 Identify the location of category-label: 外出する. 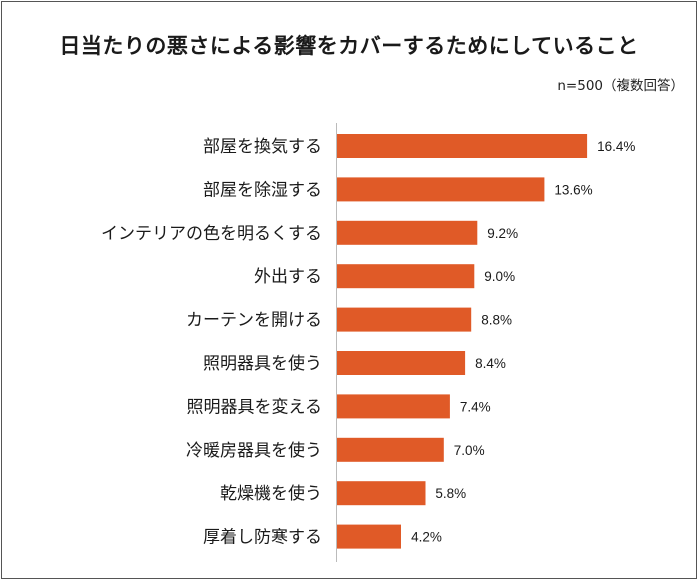
(288, 277).